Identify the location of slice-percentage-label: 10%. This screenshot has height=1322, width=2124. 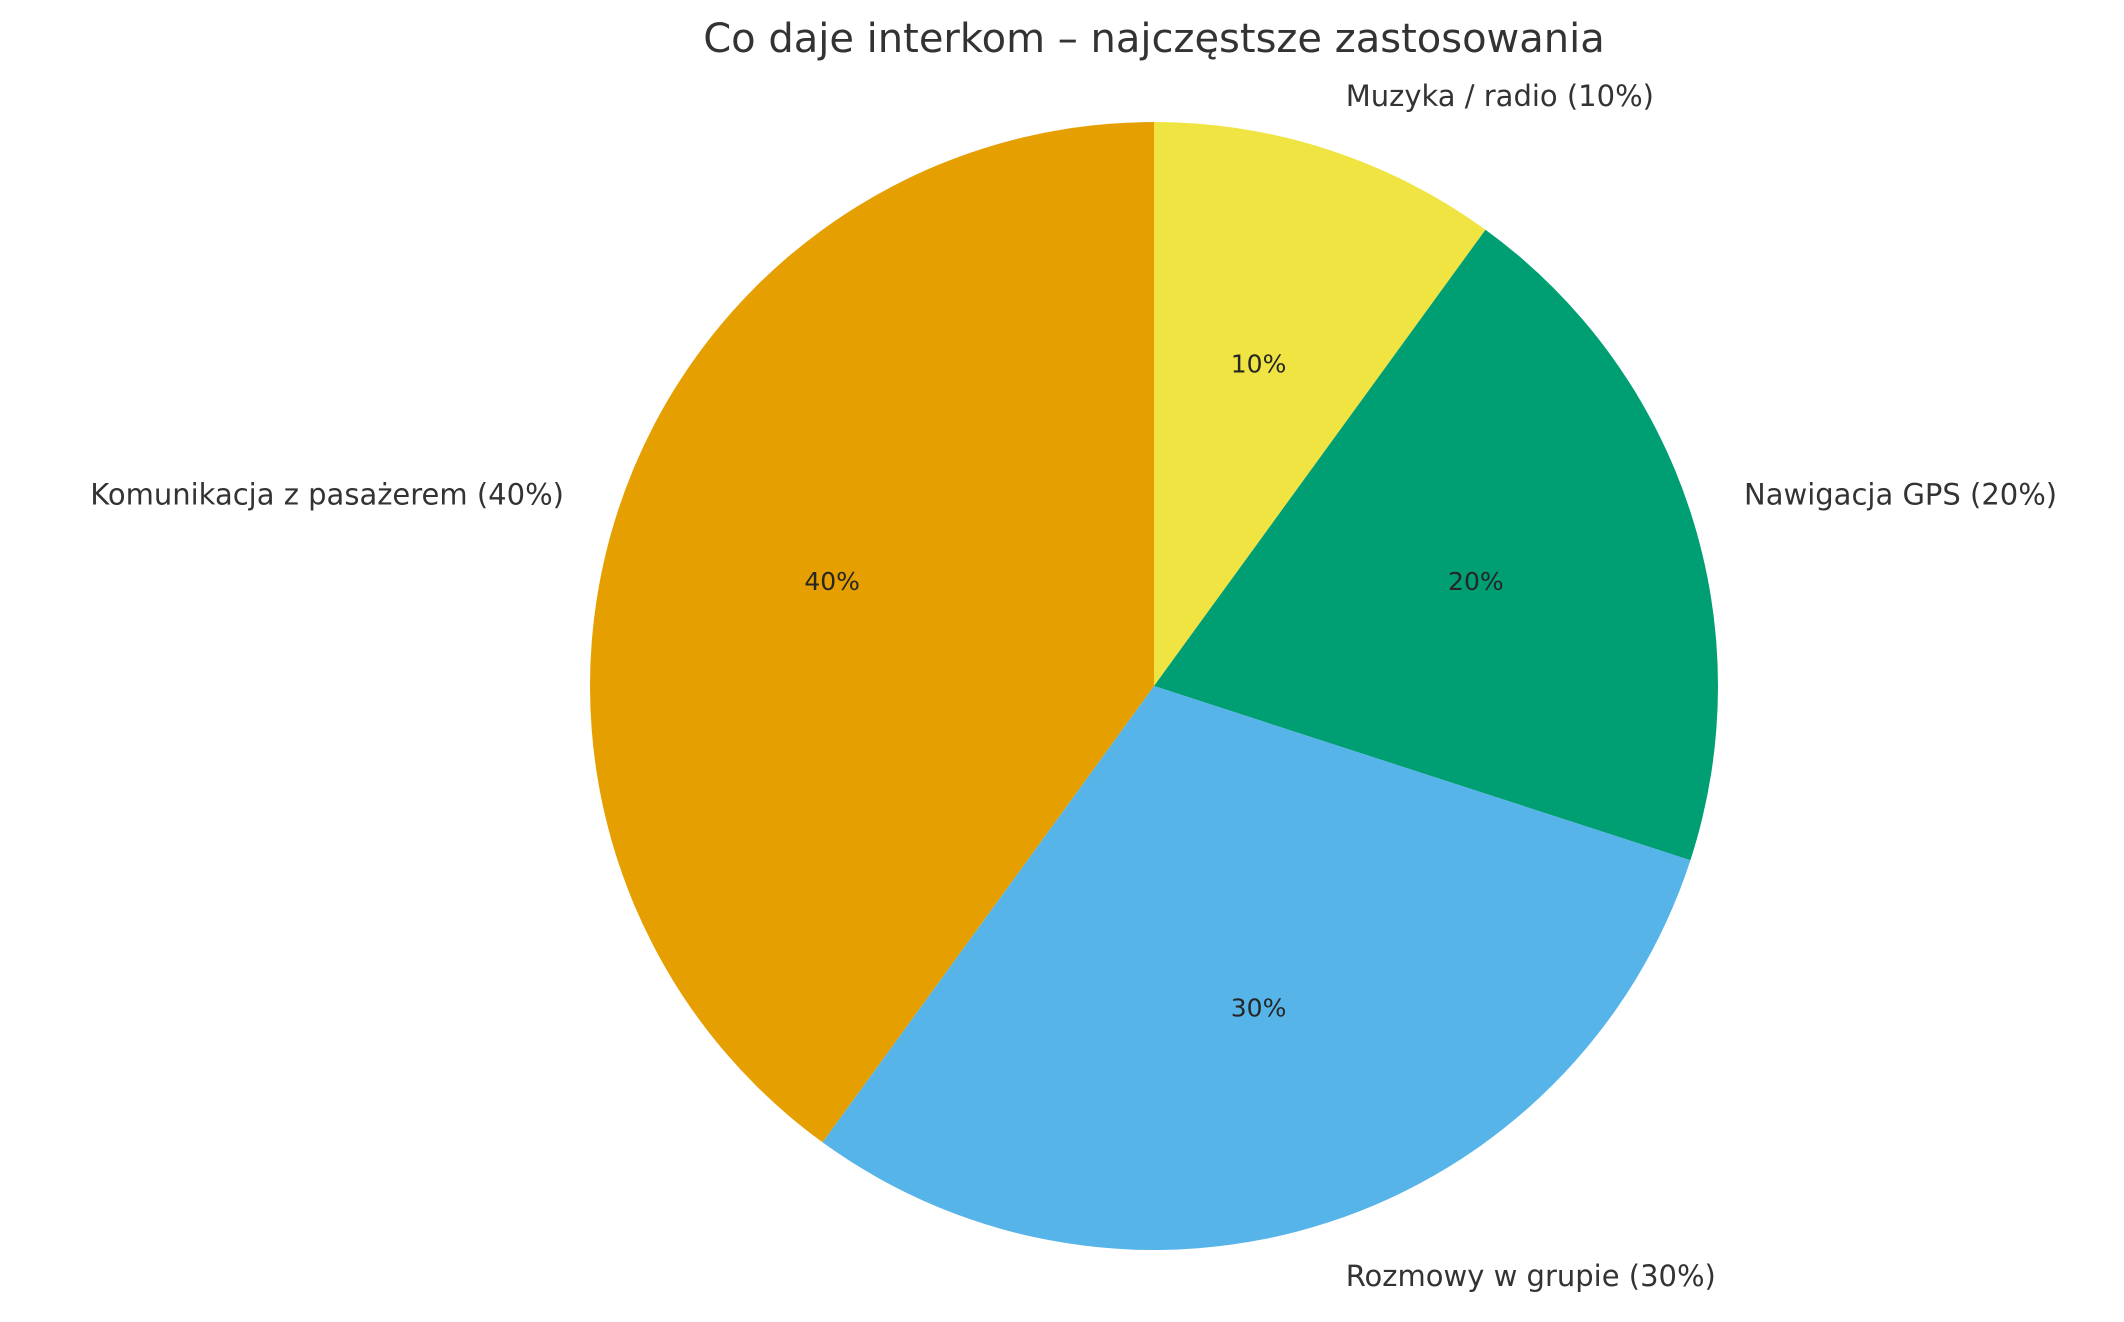
(1259, 364).